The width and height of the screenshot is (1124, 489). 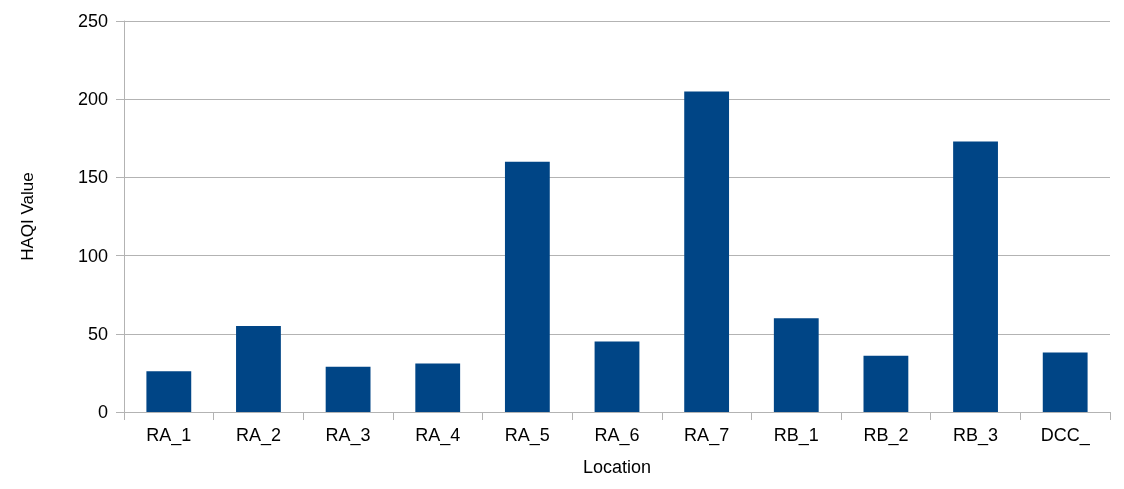 What do you see at coordinates (438, 435) in the screenshot?
I see `x-tick-label: RA_4` at bounding box center [438, 435].